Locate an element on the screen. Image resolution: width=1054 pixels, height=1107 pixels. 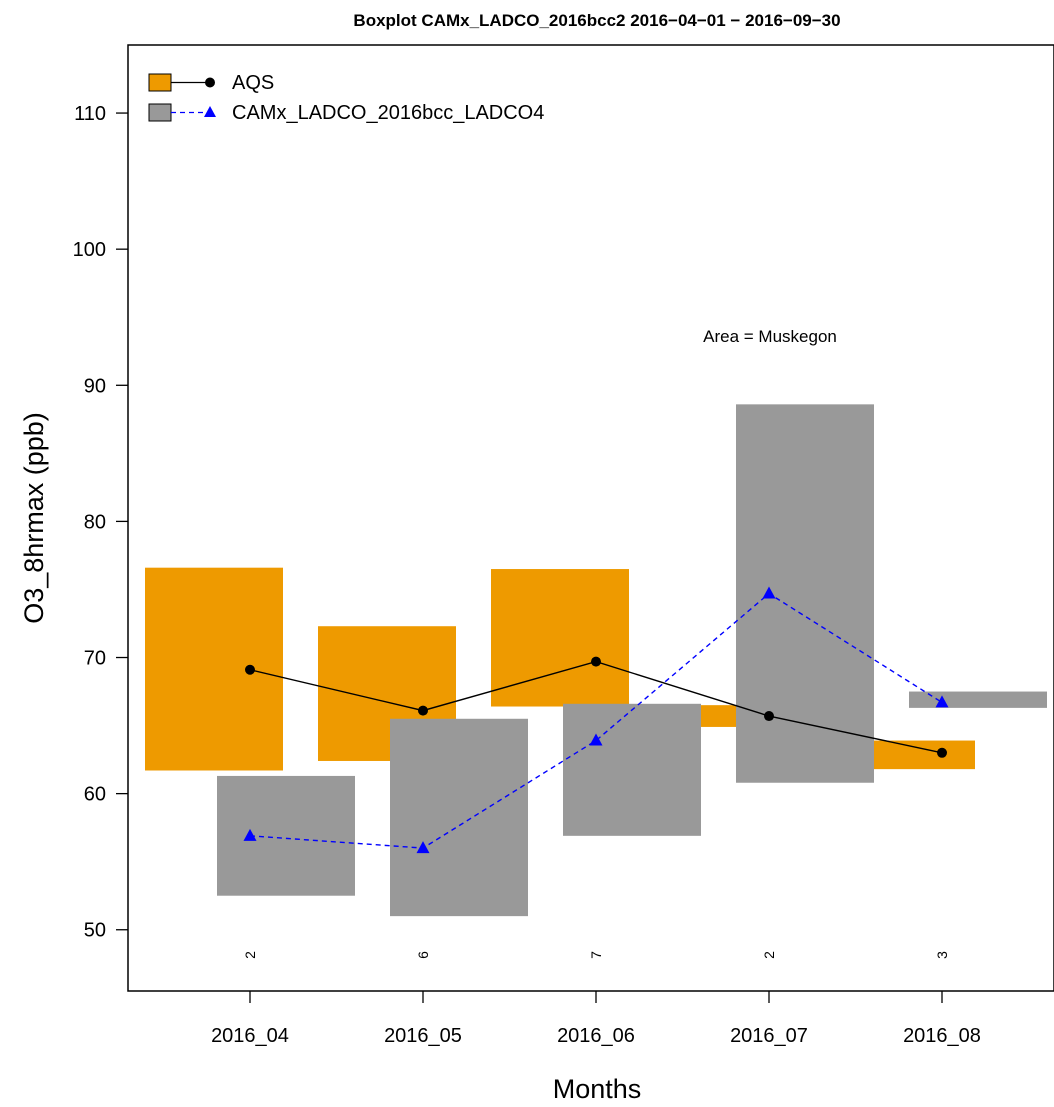
y-tick-label-60: 60 is located at coordinates (95, 795).